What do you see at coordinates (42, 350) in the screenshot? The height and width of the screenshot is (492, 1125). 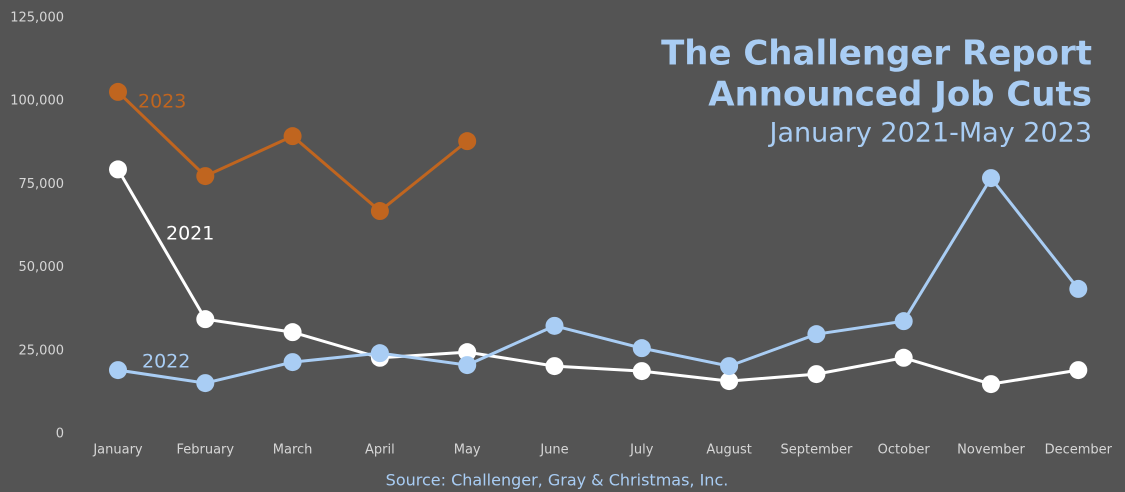 I see `y-tick-label: 25,000` at bounding box center [42, 350].